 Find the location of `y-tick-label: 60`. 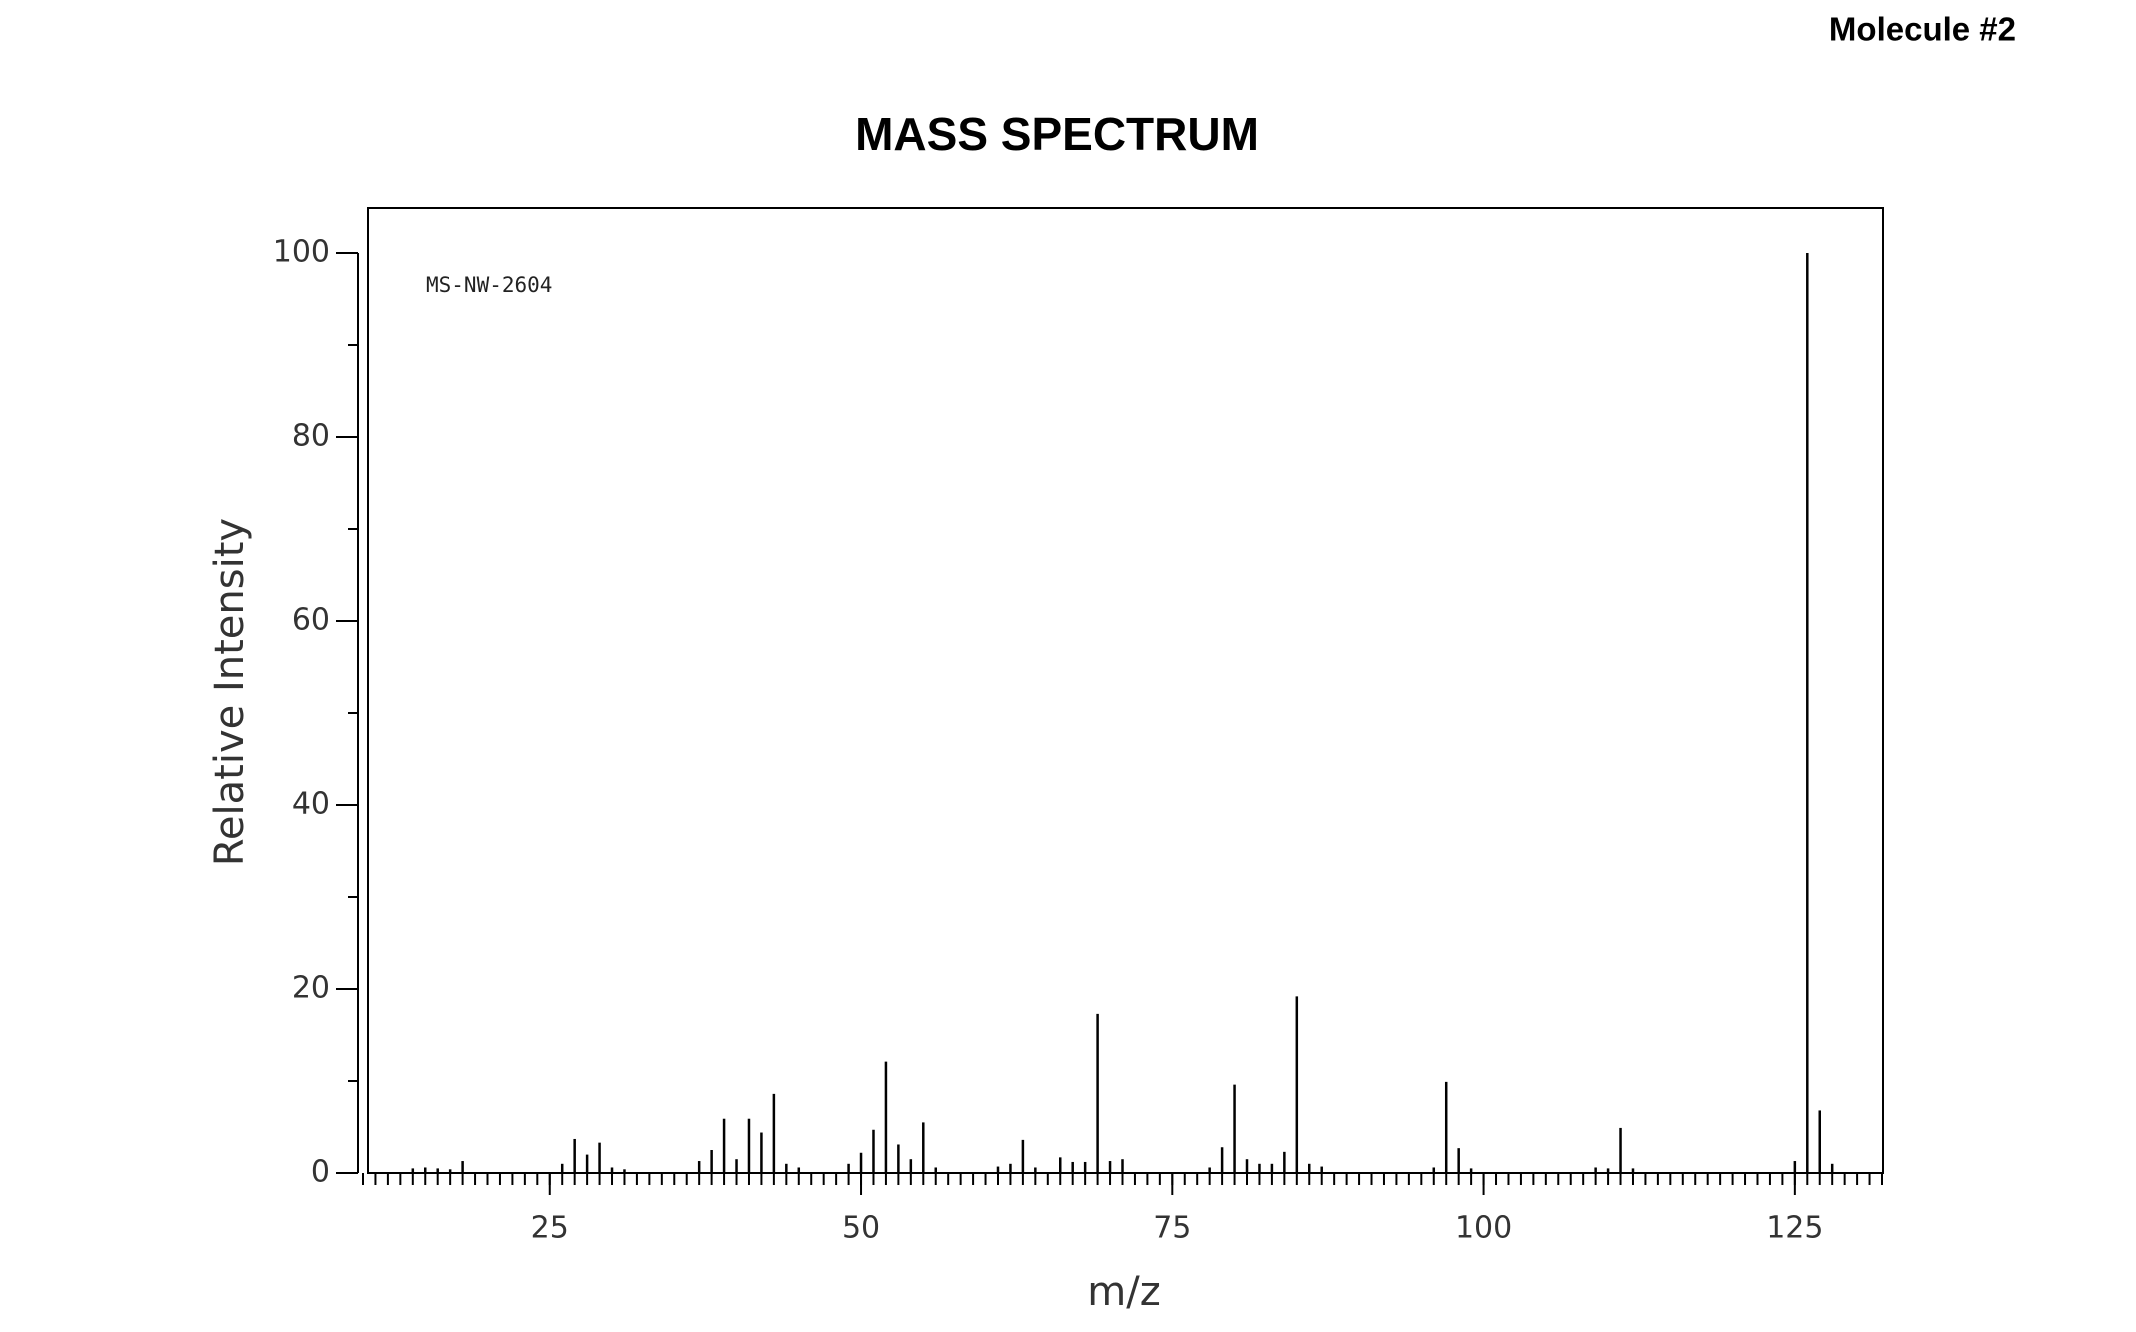

y-tick-label: 60 is located at coordinates (311, 620).